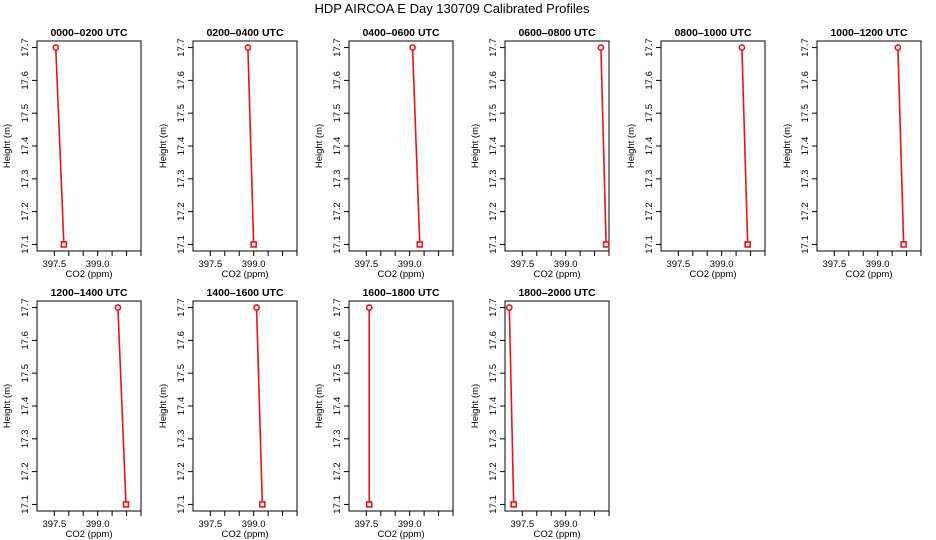  Describe the element at coordinates (244, 33) in the screenshot. I see `panel-title: 0200–0400 UTC` at that location.